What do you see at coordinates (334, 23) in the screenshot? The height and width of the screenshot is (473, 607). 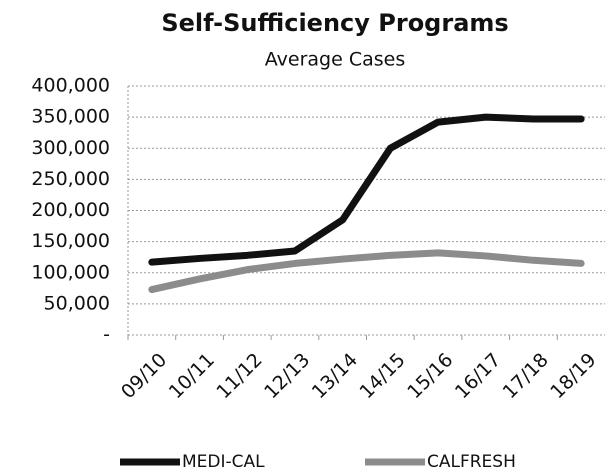 I see `chart-title: Self-Sufficiency Programs` at bounding box center [334, 23].